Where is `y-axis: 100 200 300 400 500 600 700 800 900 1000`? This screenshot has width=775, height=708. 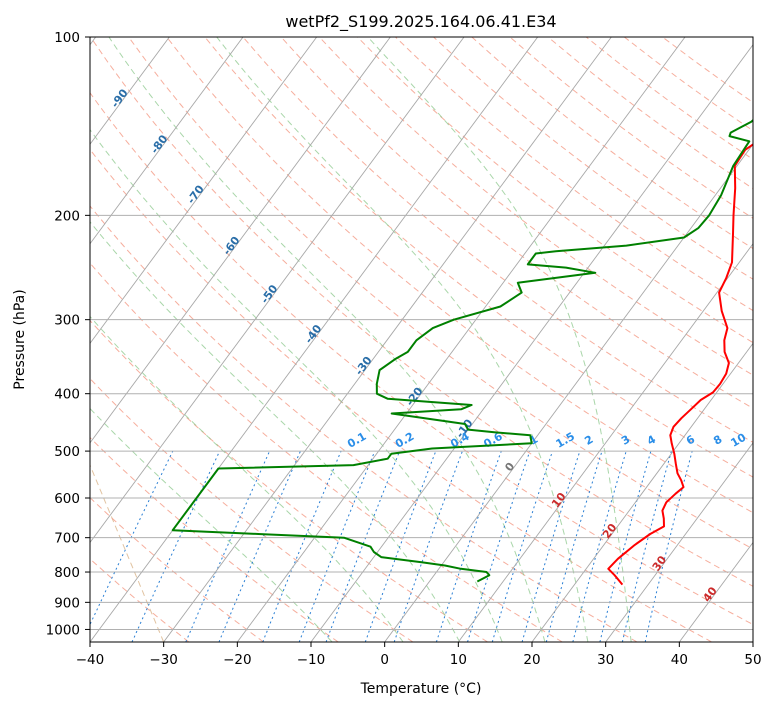 y-axis: 100 200 300 400 500 600 700 800 900 1000 is located at coordinates (68, 334).